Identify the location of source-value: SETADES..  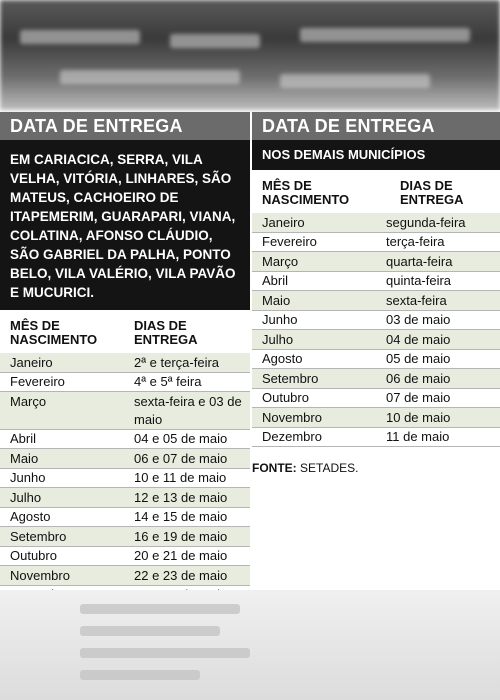
(329, 468).